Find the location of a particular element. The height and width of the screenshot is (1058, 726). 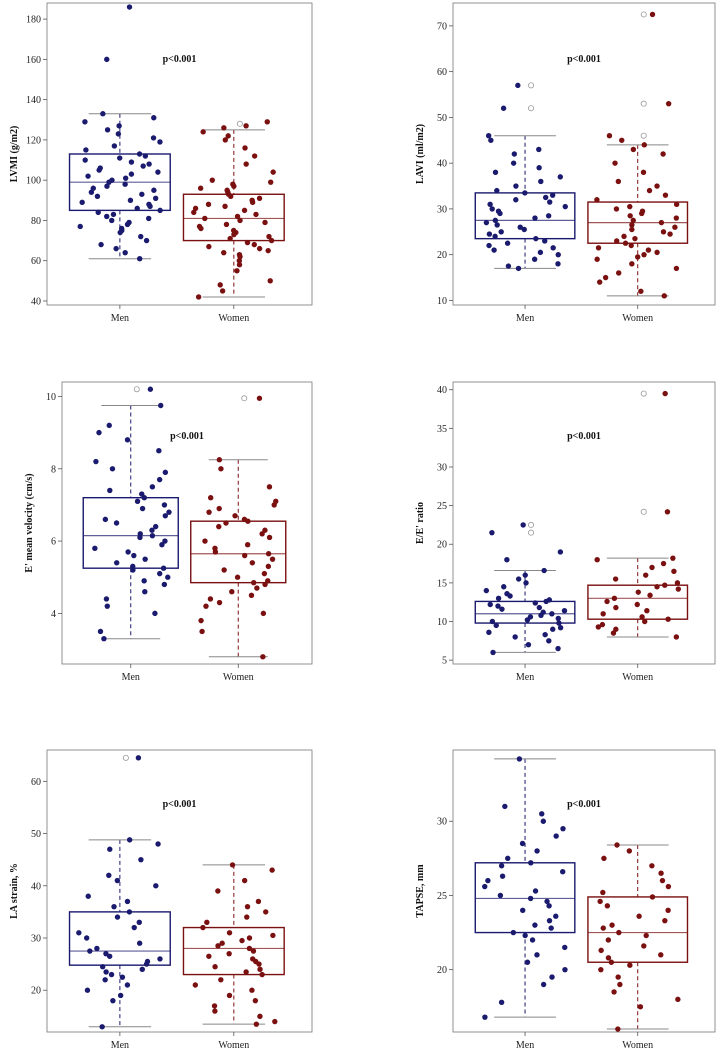

series-women is located at coordinates (233, 944).